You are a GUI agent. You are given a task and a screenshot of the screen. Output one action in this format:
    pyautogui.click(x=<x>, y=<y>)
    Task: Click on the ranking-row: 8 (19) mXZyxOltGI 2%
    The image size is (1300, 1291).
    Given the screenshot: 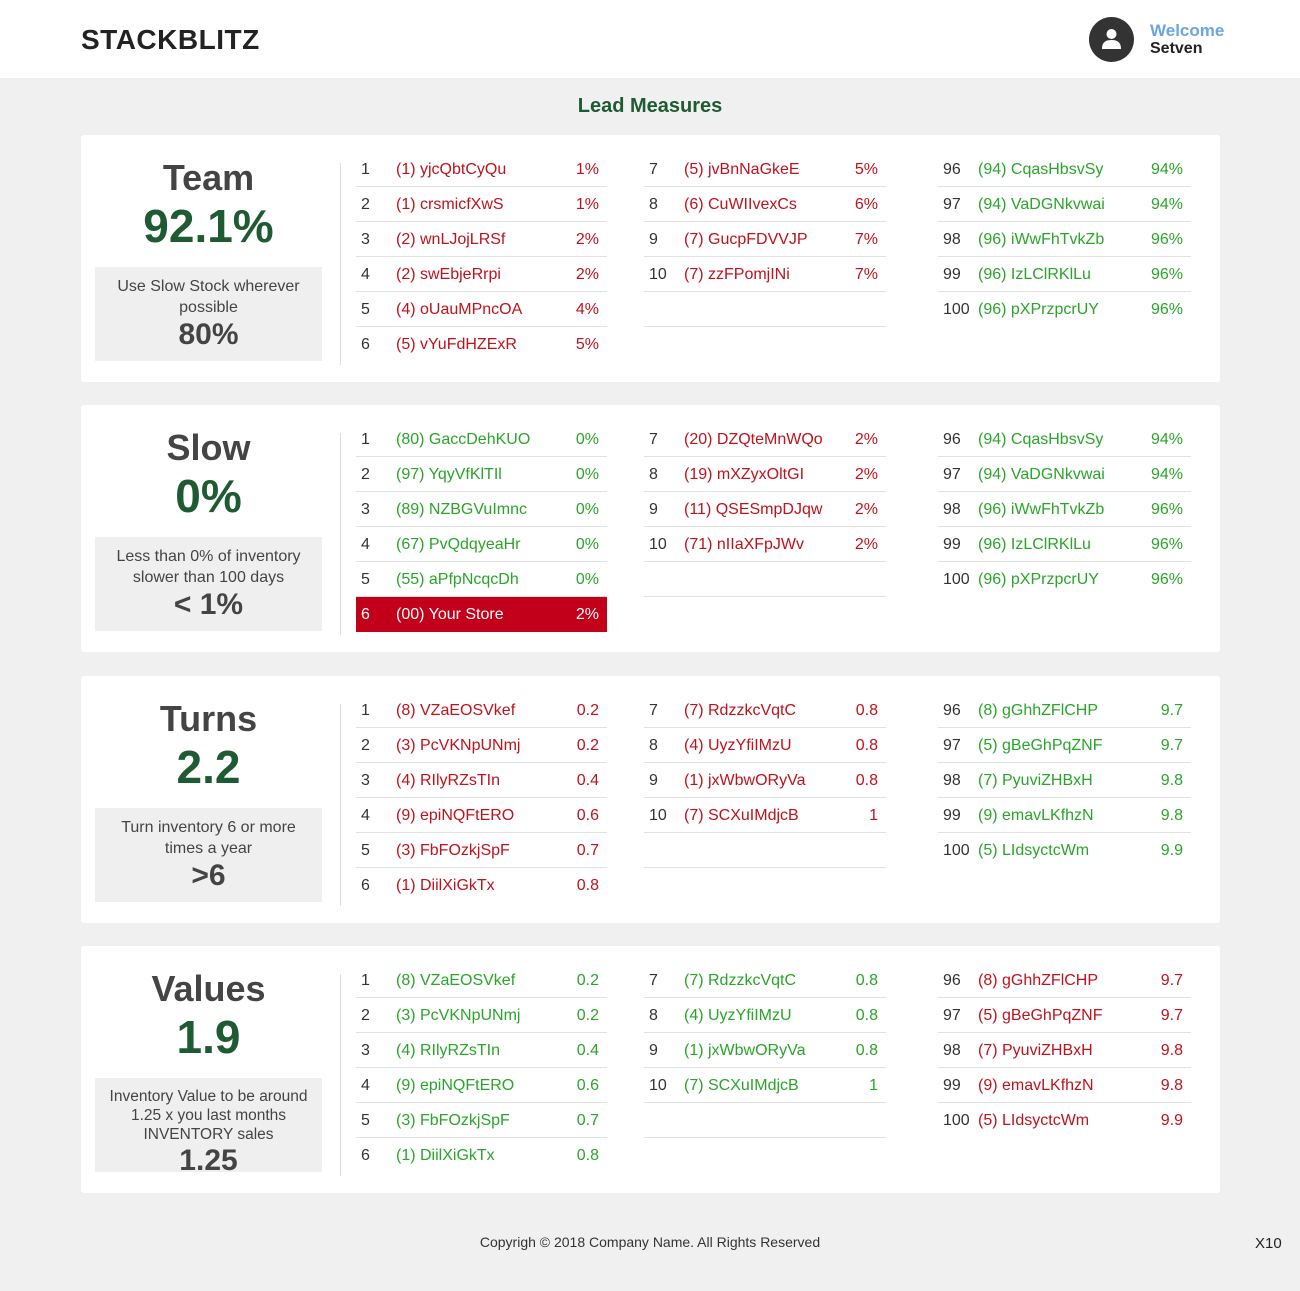 What is the action you would take?
    pyautogui.click(x=765, y=474)
    